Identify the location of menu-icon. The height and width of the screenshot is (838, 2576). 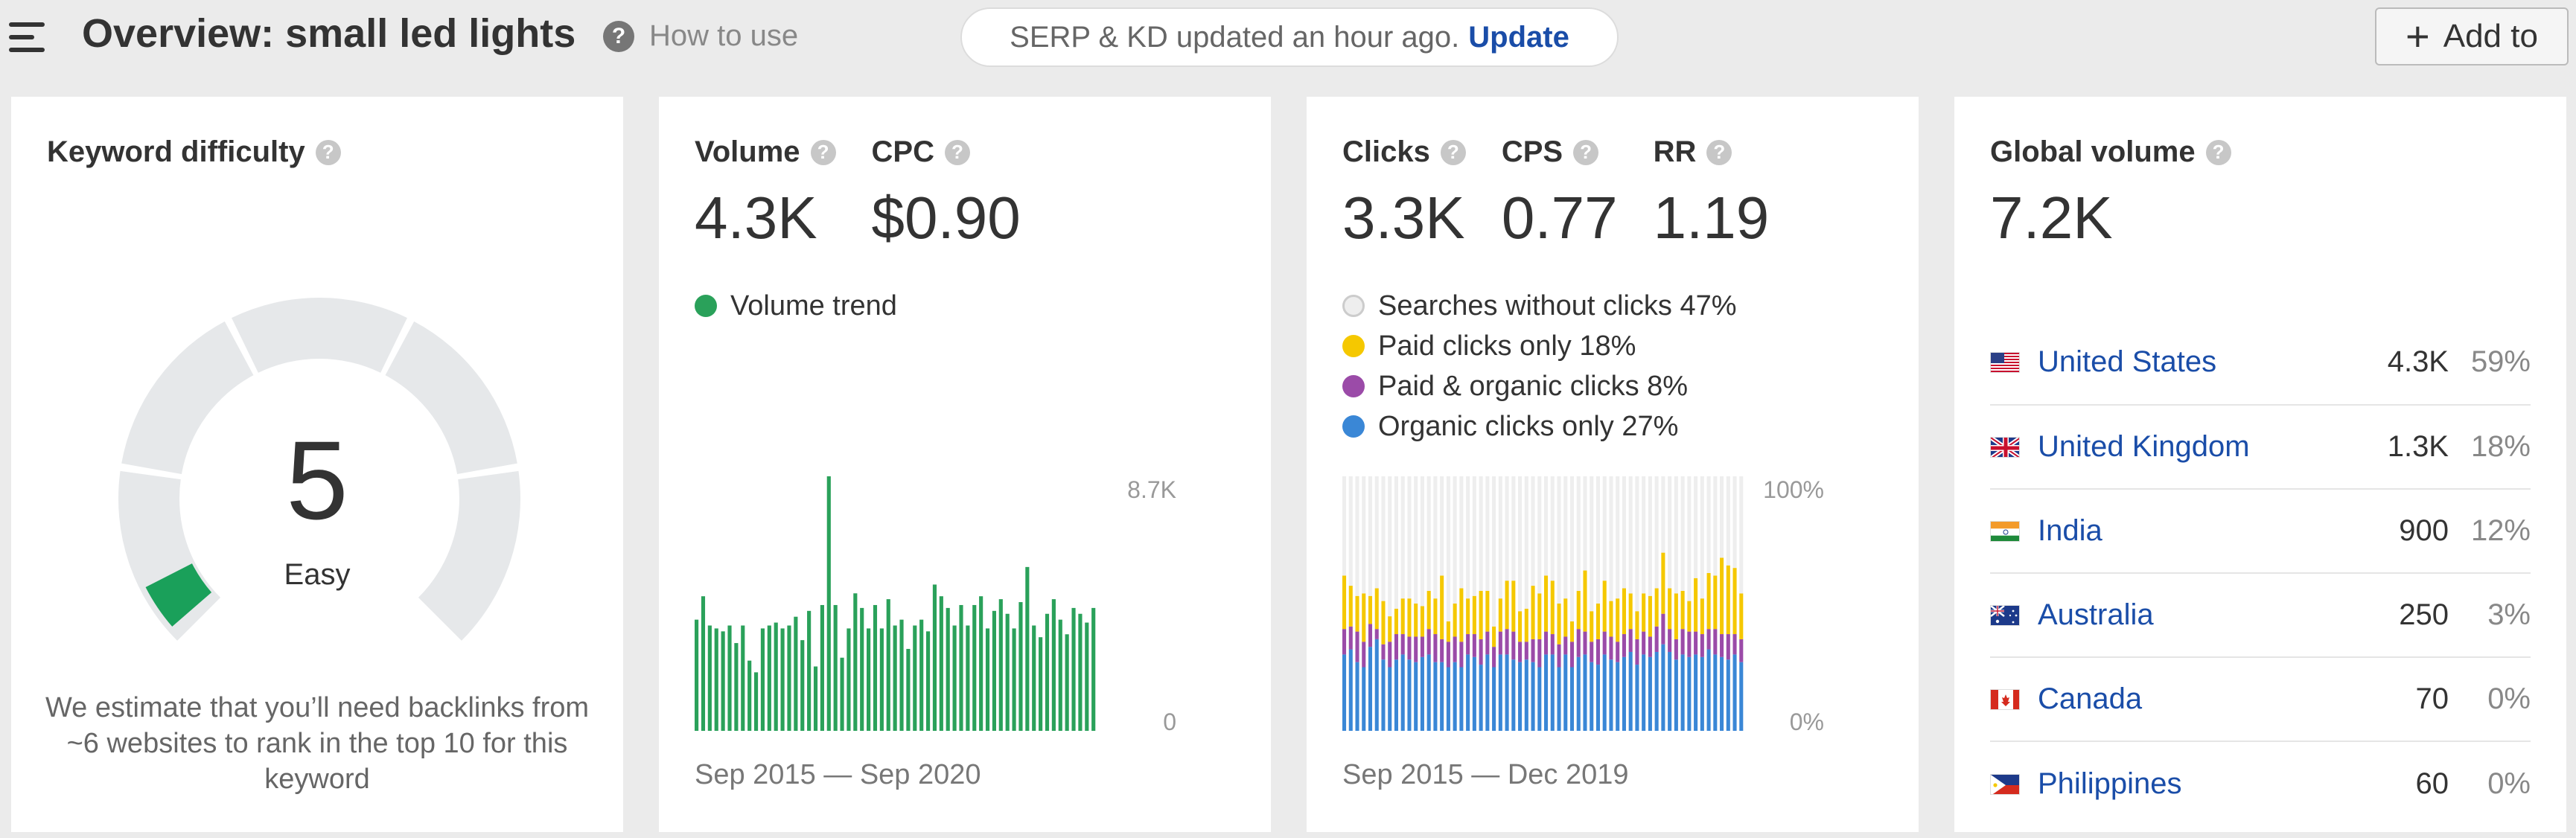
(27, 37).